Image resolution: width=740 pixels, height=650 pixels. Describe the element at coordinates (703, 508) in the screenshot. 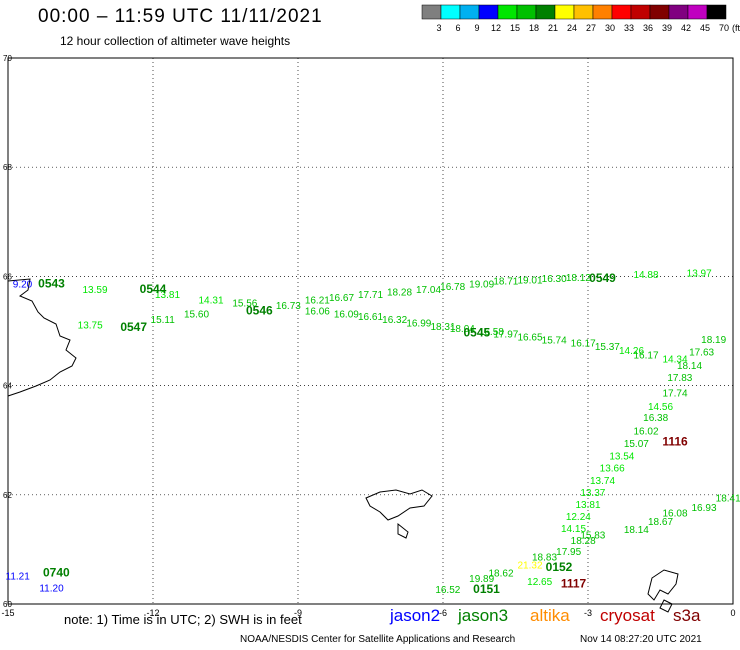

I see `wave-height-label: 16.93` at that location.